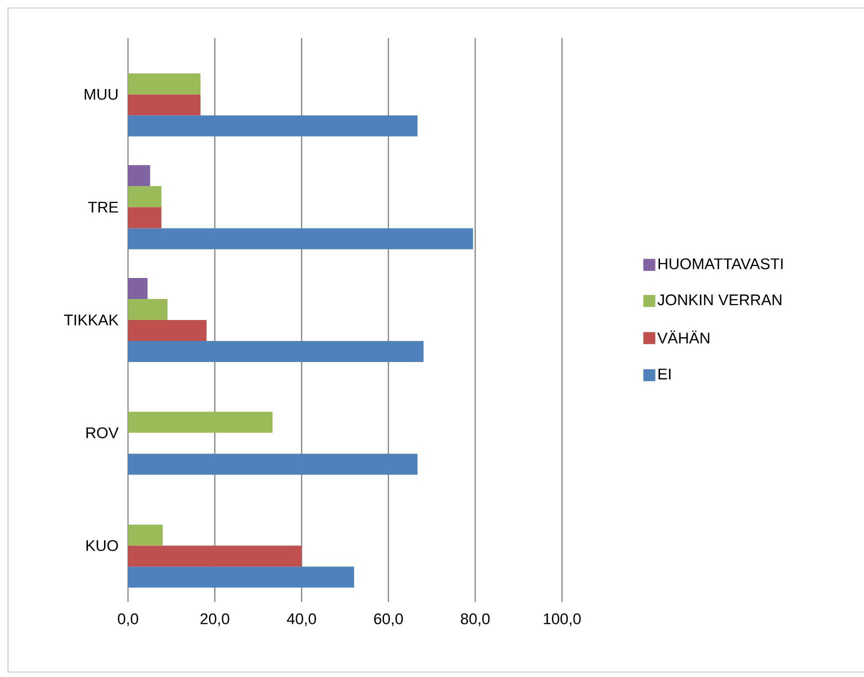  I want to click on y-tick-label: TRE, so click(103, 207).